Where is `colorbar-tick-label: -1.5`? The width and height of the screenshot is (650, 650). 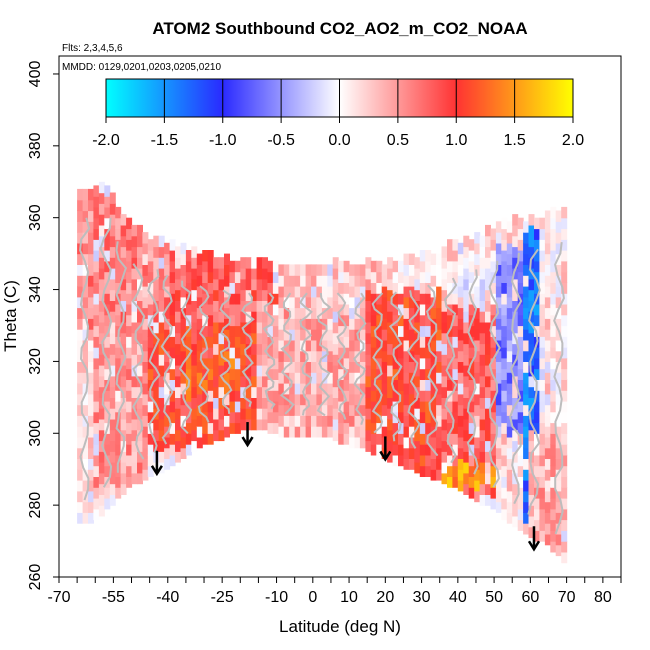 colorbar-tick-label: -1.5 is located at coordinates (165, 140).